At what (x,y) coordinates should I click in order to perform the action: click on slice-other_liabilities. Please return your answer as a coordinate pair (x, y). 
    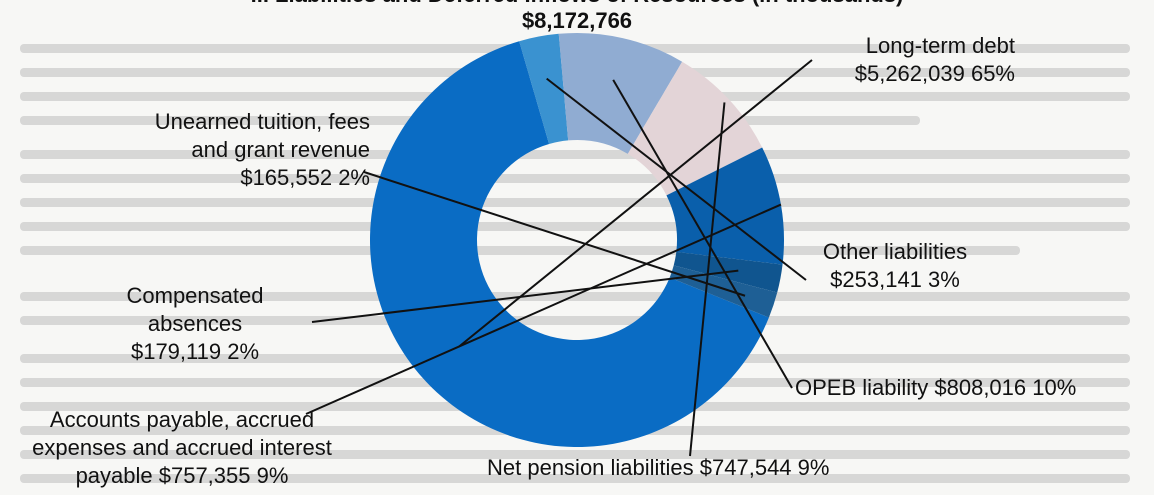
    Looking at the image, I should click on (544, 88).